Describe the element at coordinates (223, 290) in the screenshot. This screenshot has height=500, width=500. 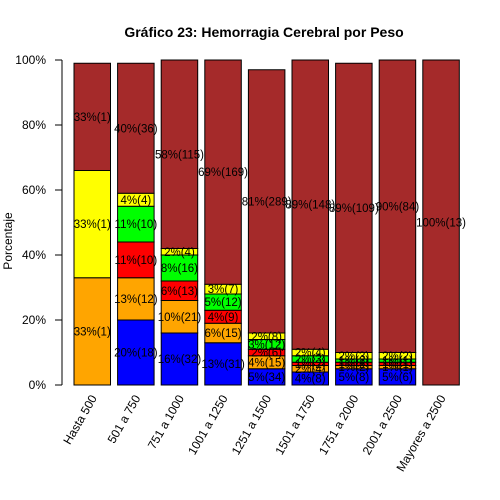
I see `data-label: 3%(7)` at that location.